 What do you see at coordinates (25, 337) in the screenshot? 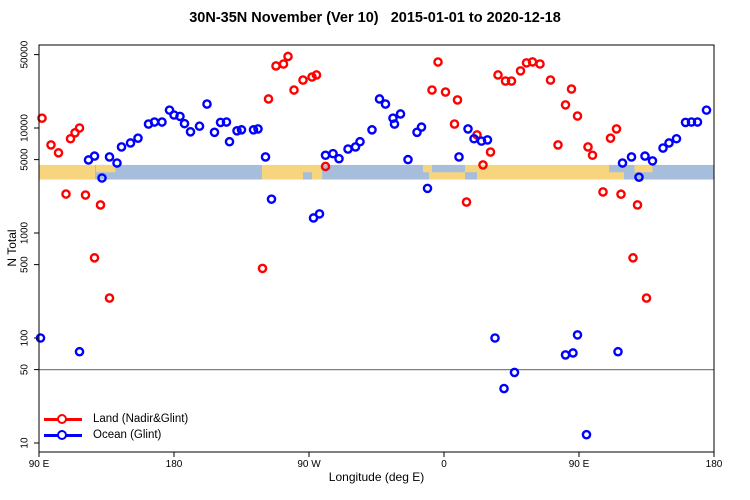
I see `y-tick-label: 100` at bounding box center [25, 337].